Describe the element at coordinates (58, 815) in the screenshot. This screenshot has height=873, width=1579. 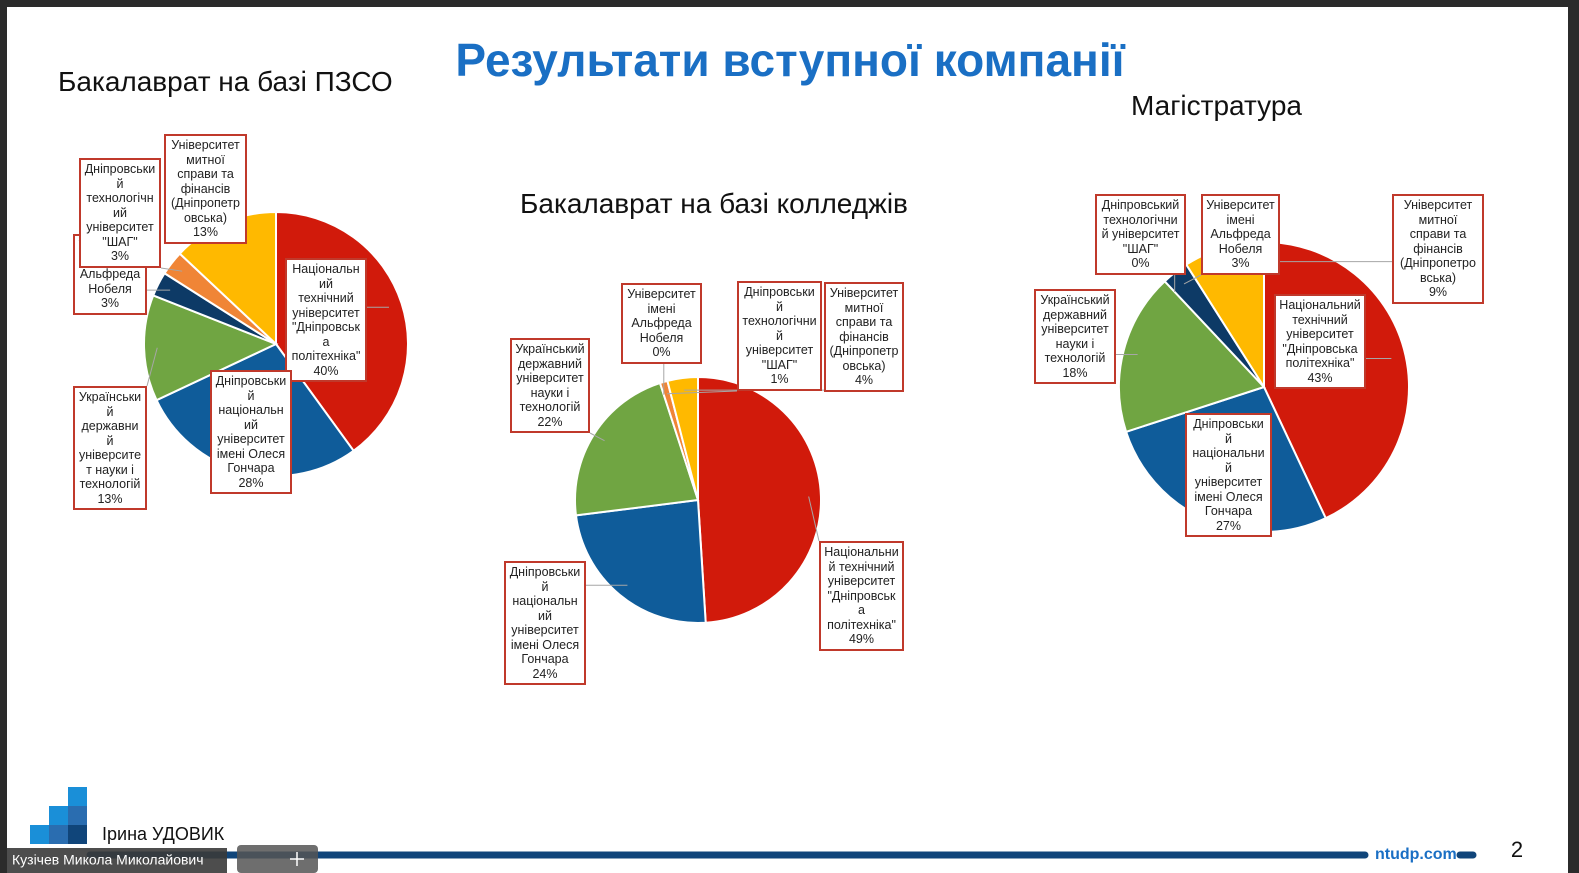
I see `logo` at that location.